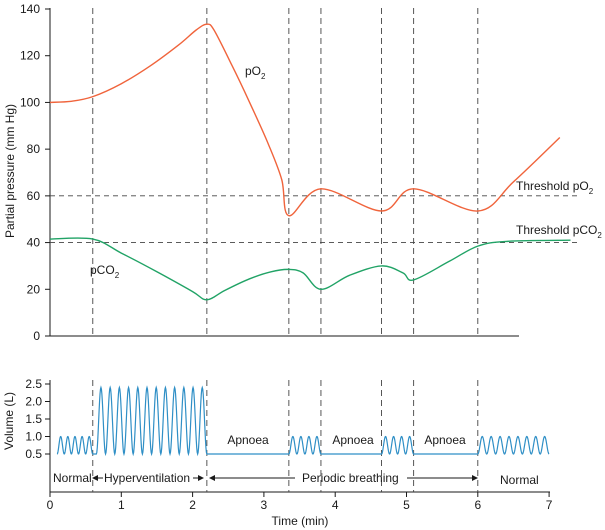 The width and height of the screenshot is (605, 530). What do you see at coordinates (30, 56) in the screenshot?
I see `pressure-y-tick-label: 120` at bounding box center [30, 56].